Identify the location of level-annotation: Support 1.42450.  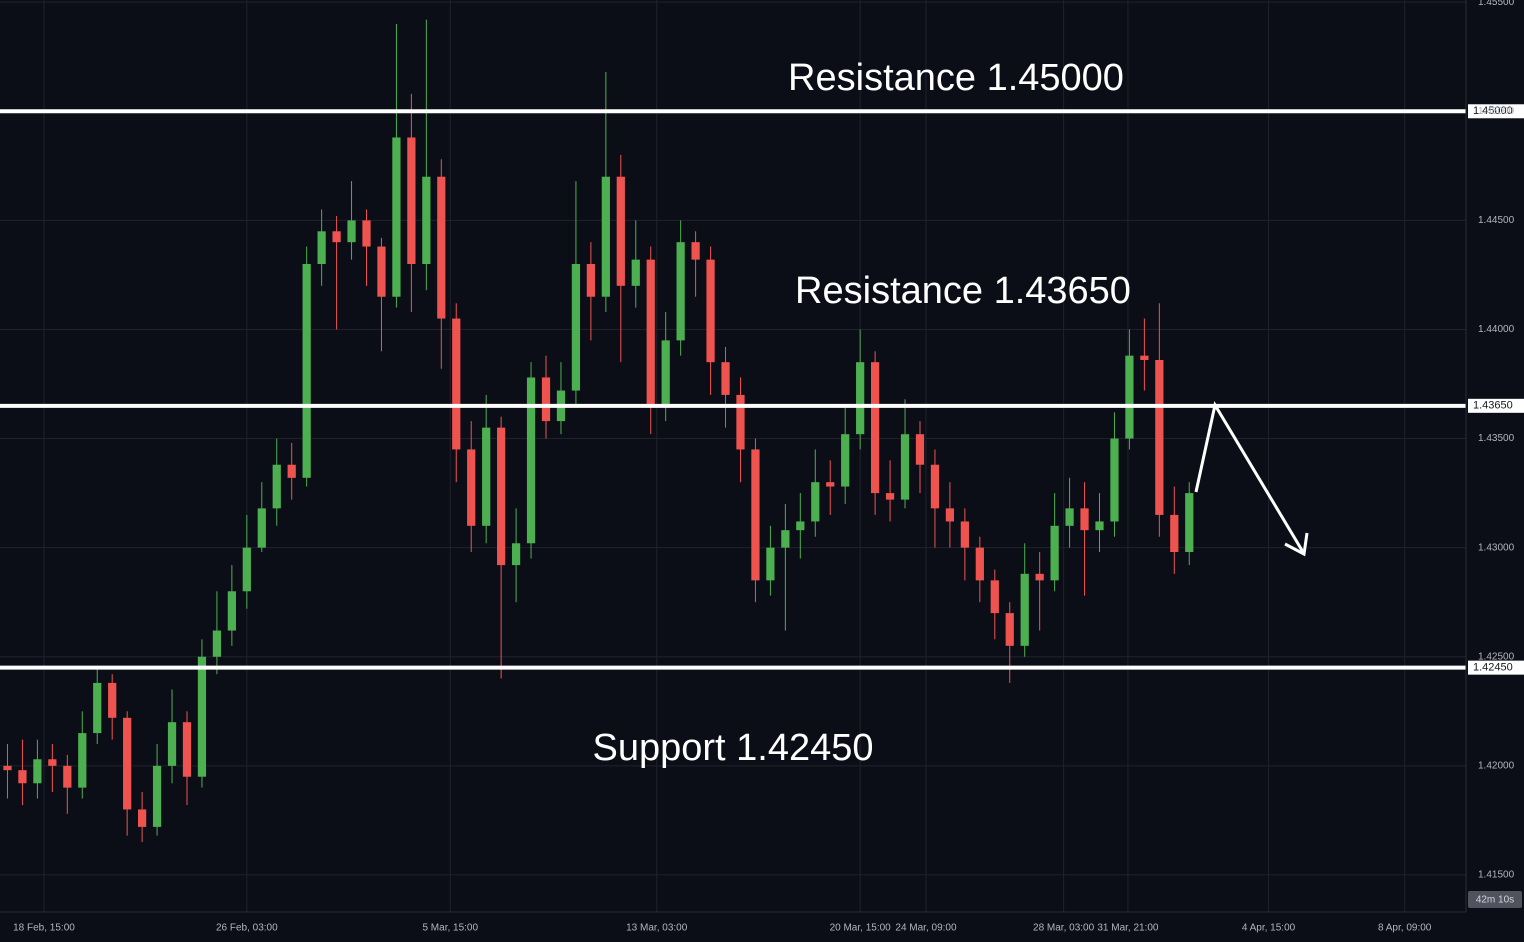
(732, 748).